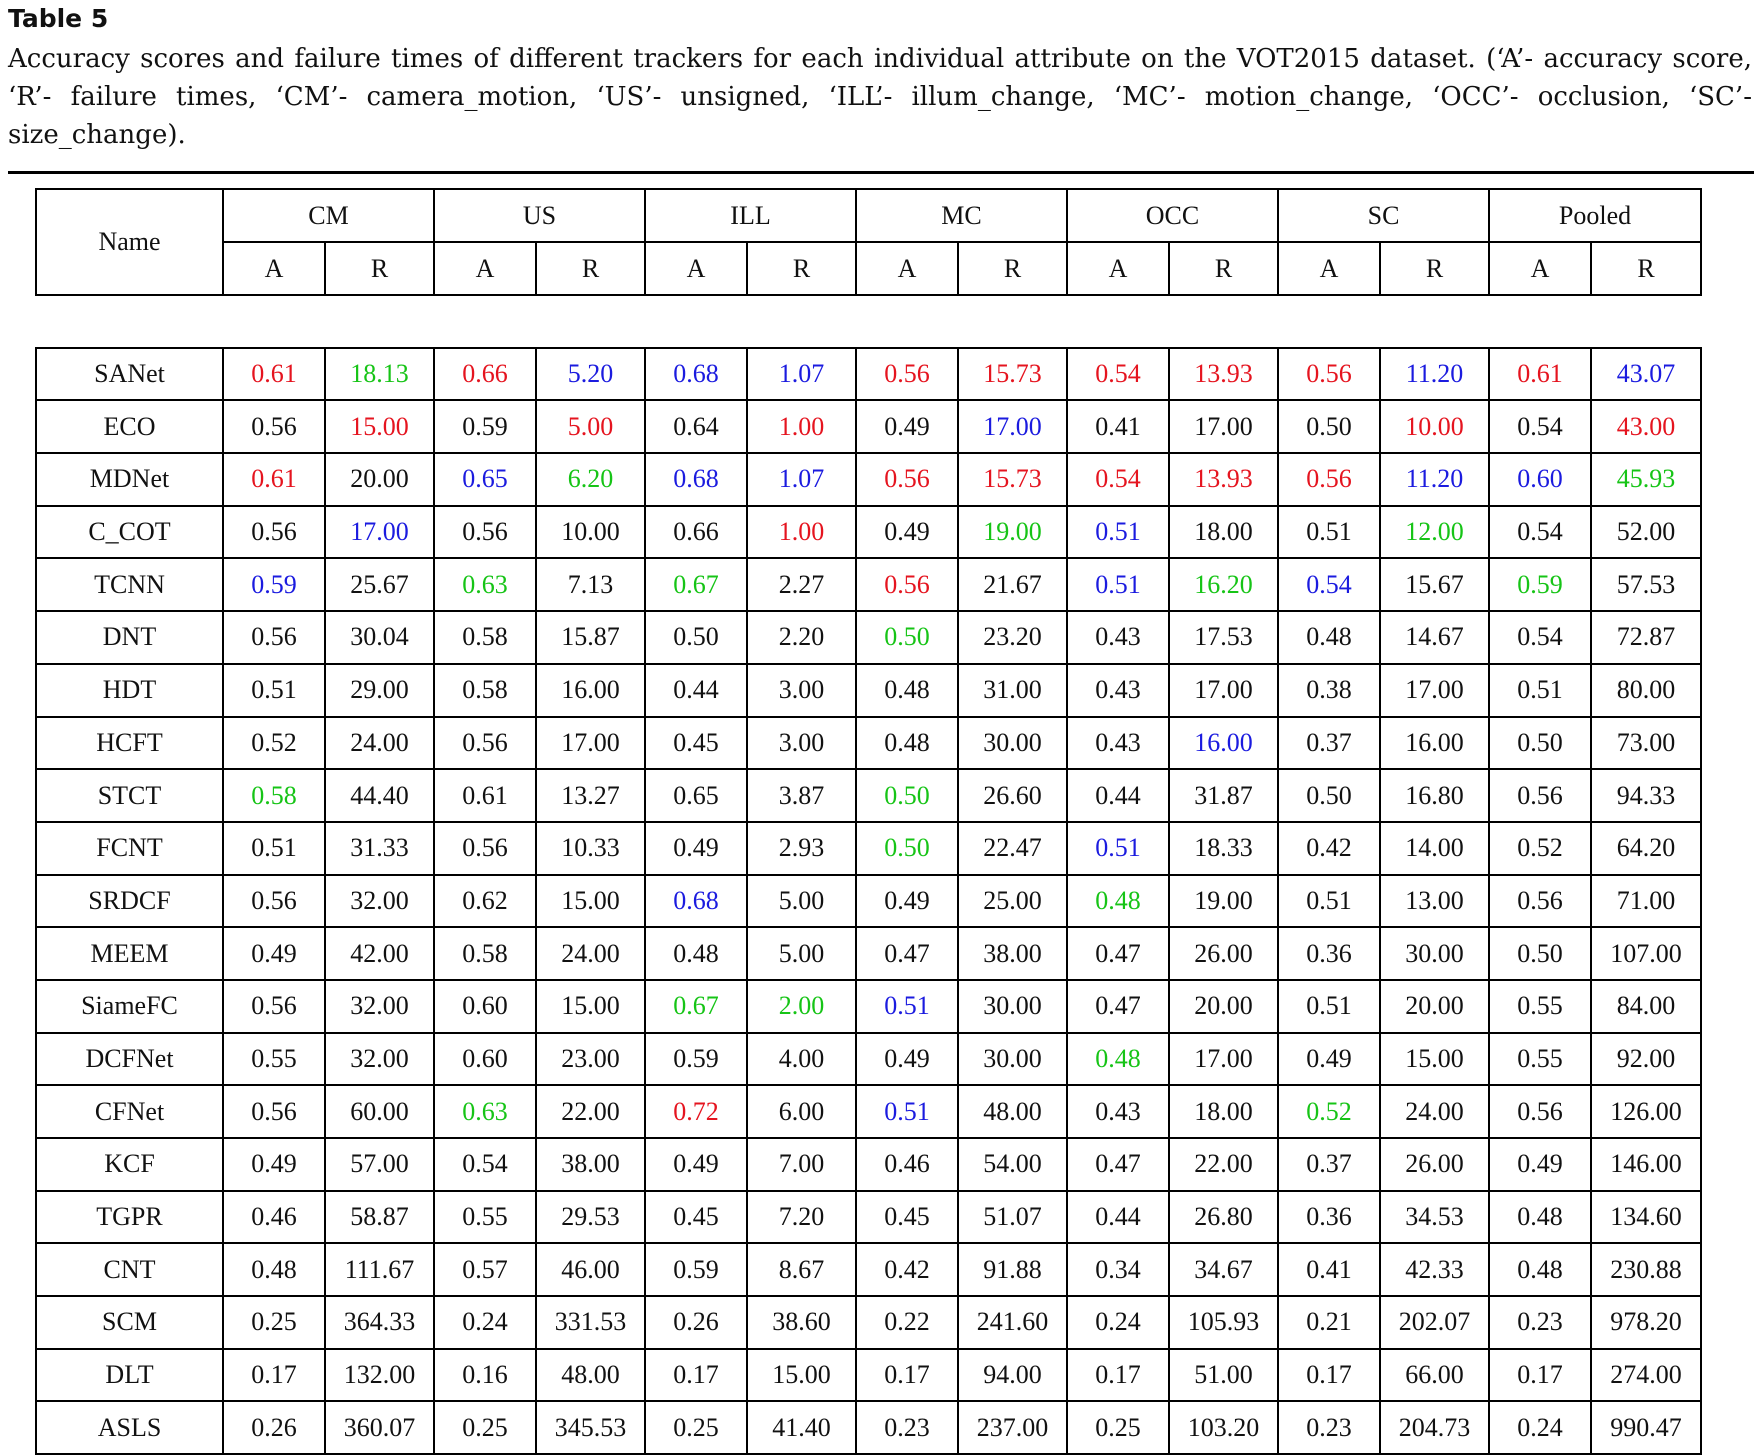  What do you see at coordinates (129, 1059) in the screenshot?
I see `tracker-name: DCFNet` at bounding box center [129, 1059].